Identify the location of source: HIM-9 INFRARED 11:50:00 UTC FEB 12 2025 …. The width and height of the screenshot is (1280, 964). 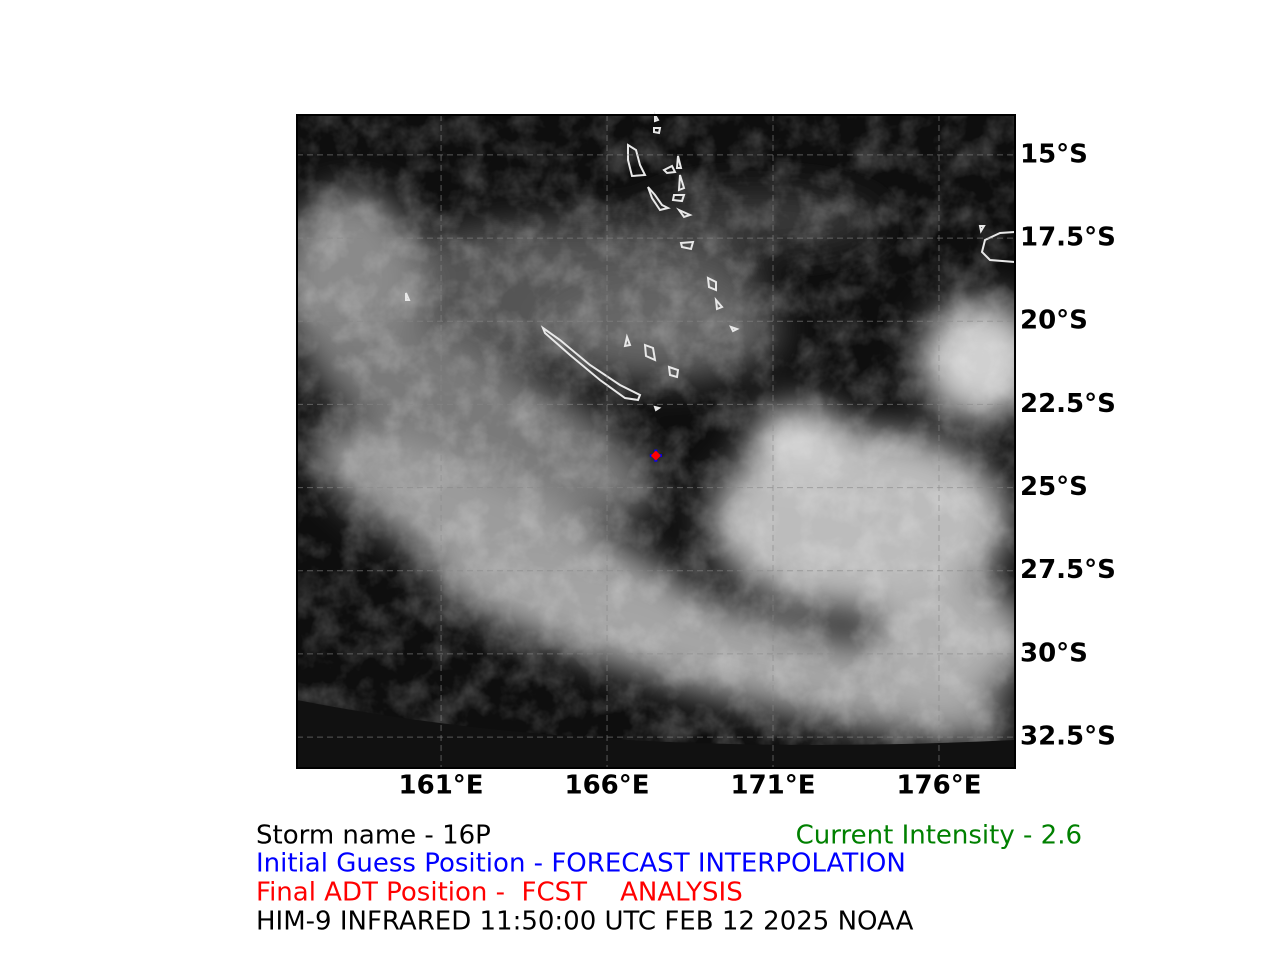
(585, 922).